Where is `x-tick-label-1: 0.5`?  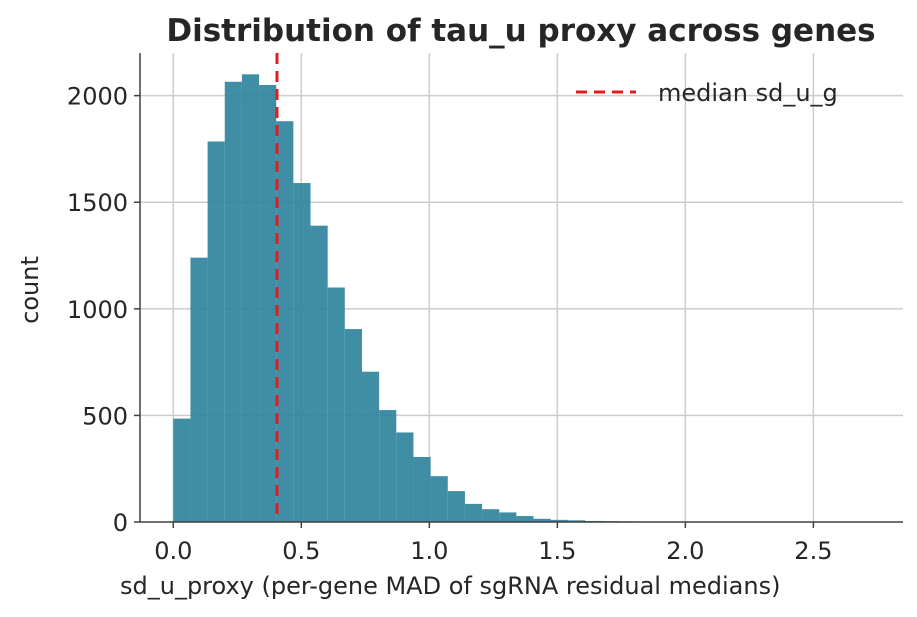 x-tick-label-1: 0.5 is located at coordinates (301, 551).